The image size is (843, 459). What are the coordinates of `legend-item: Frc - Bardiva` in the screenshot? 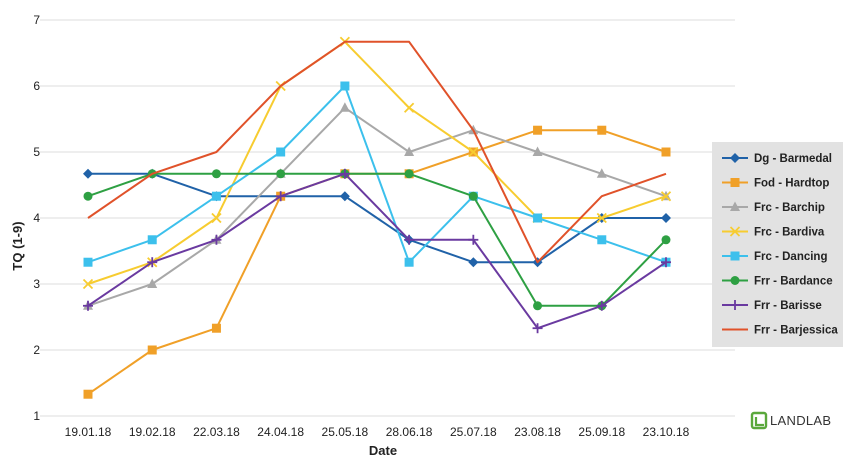 It's located at (773, 232).